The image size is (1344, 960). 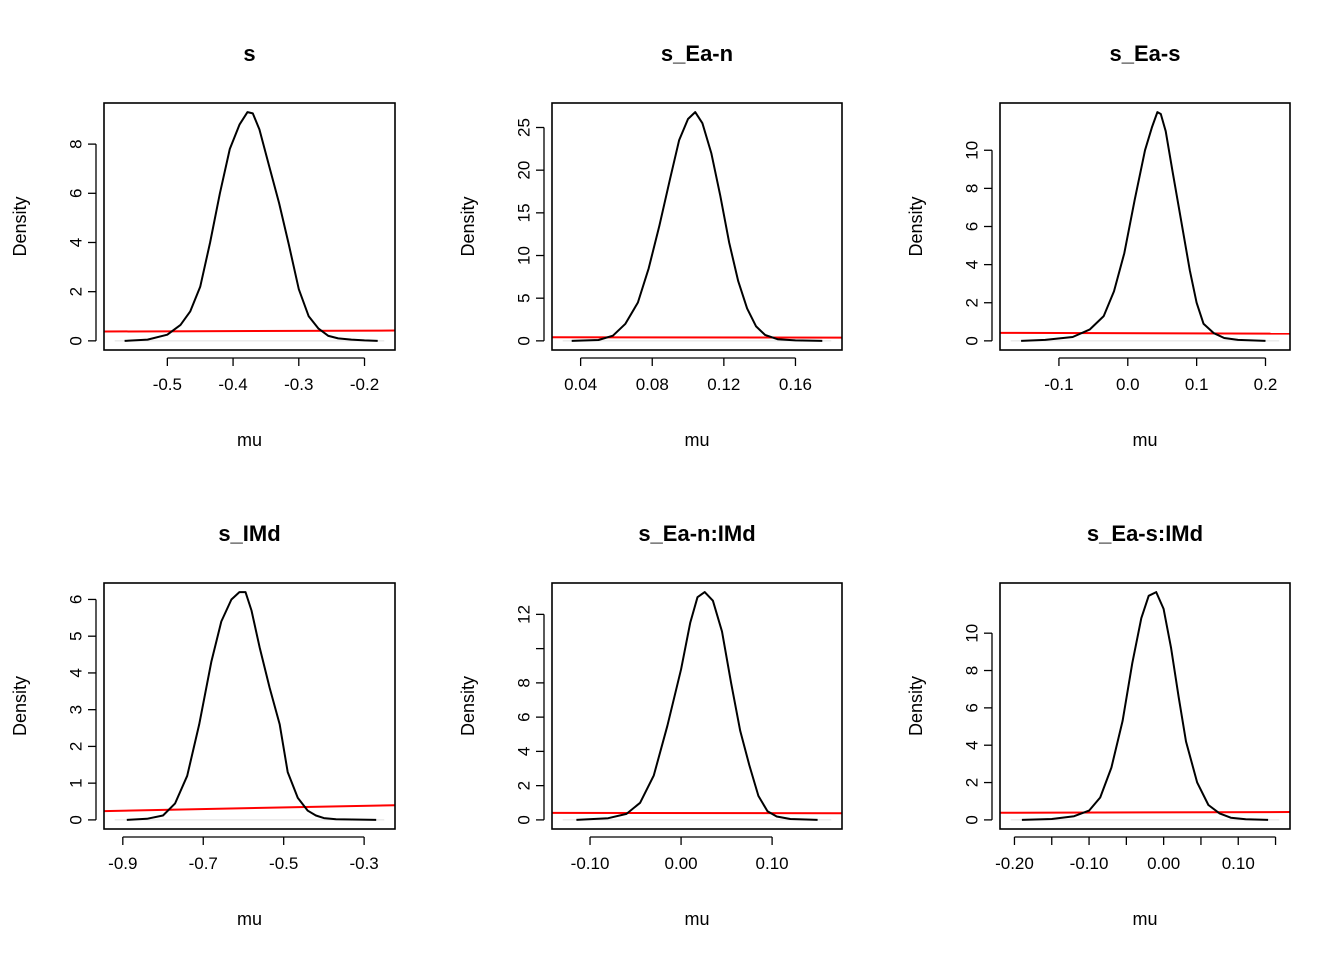 I want to click on panel-5: s_Ea-n:IMd -0.10 0.00 0.10 mu 0 2 4 6 8 12 Density, so click(x=650, y=725).